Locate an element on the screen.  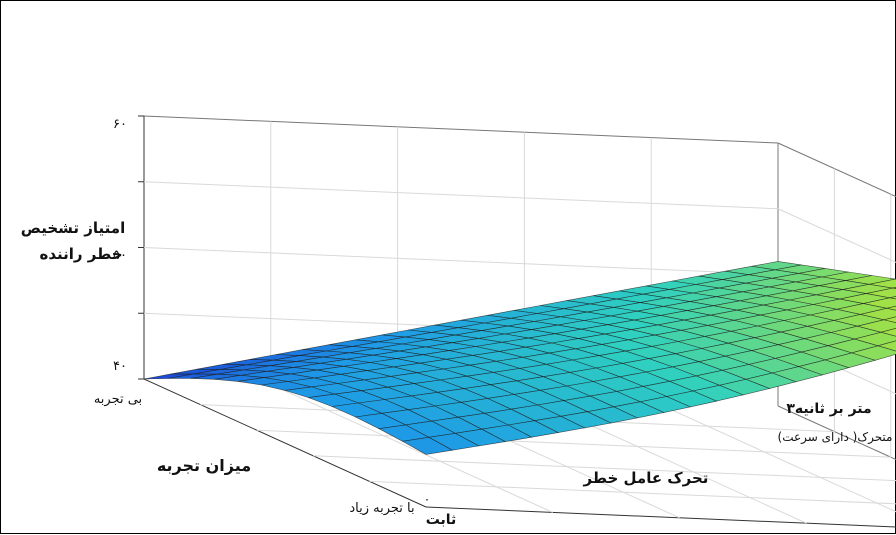
y-axis-label: تحرک عامل خطر is located at coordinates (646, 478).